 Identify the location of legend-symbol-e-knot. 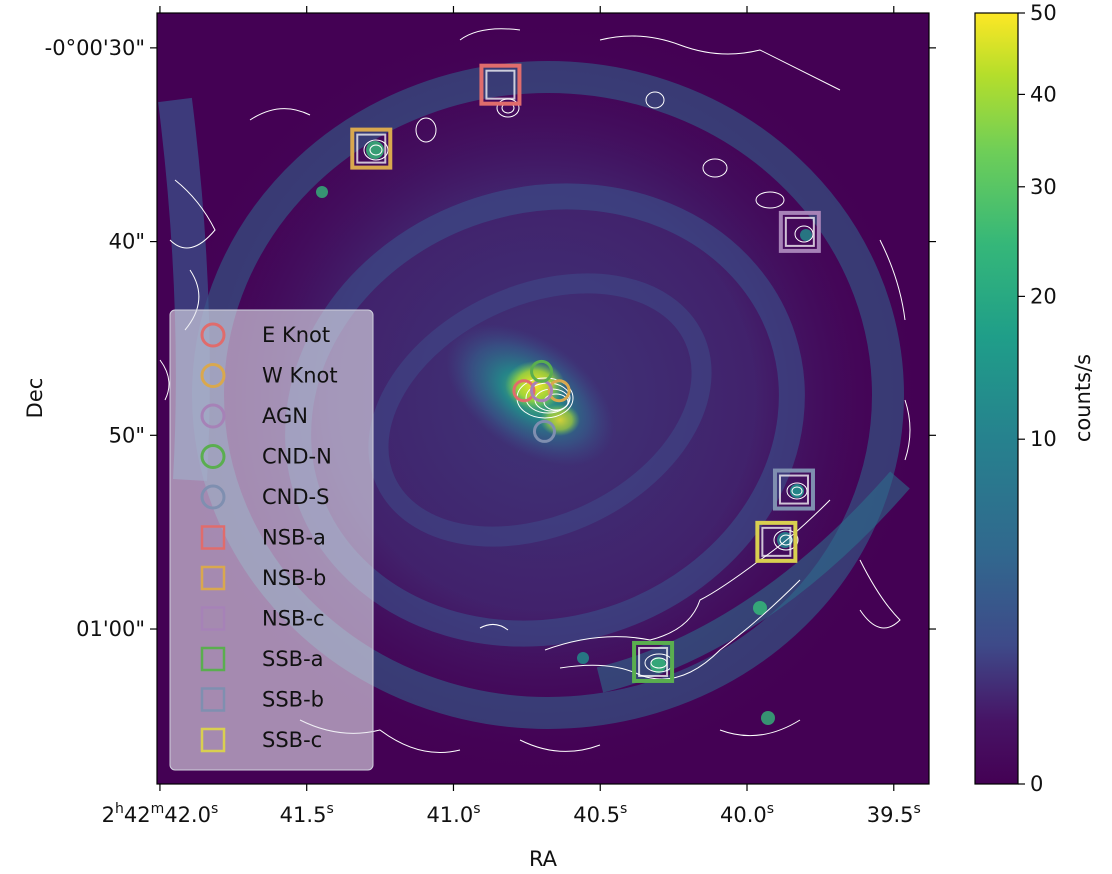
(213, 335).